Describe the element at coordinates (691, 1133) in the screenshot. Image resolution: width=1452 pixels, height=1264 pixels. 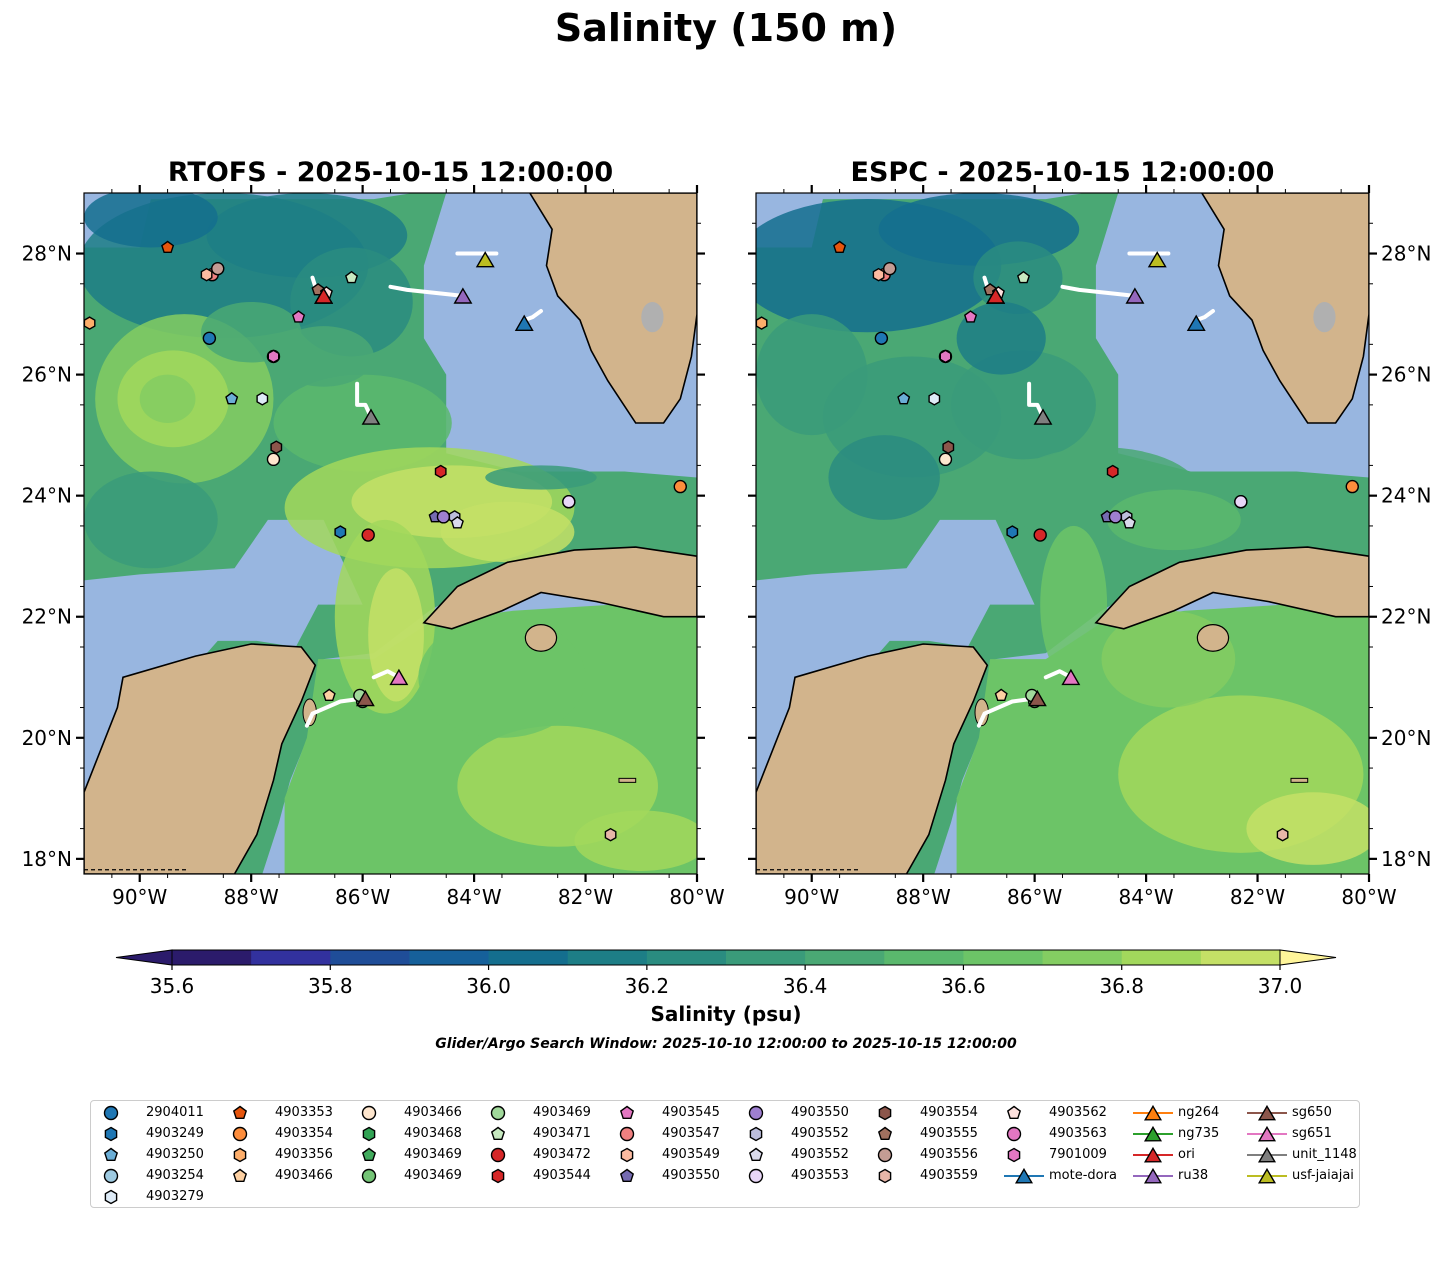
I see `legend-label: 4903547` at that location.